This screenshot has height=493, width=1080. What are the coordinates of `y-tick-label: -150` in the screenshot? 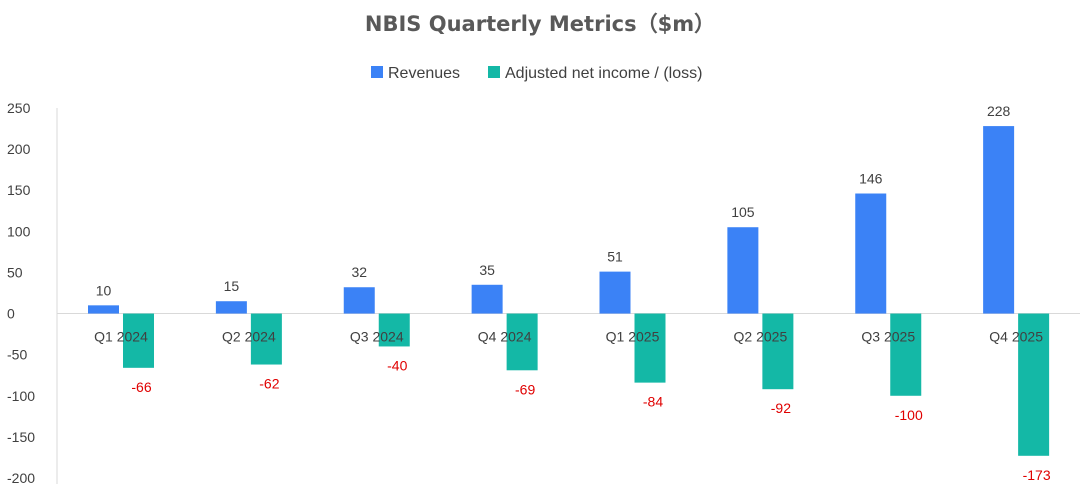 It's located at (21, 437).